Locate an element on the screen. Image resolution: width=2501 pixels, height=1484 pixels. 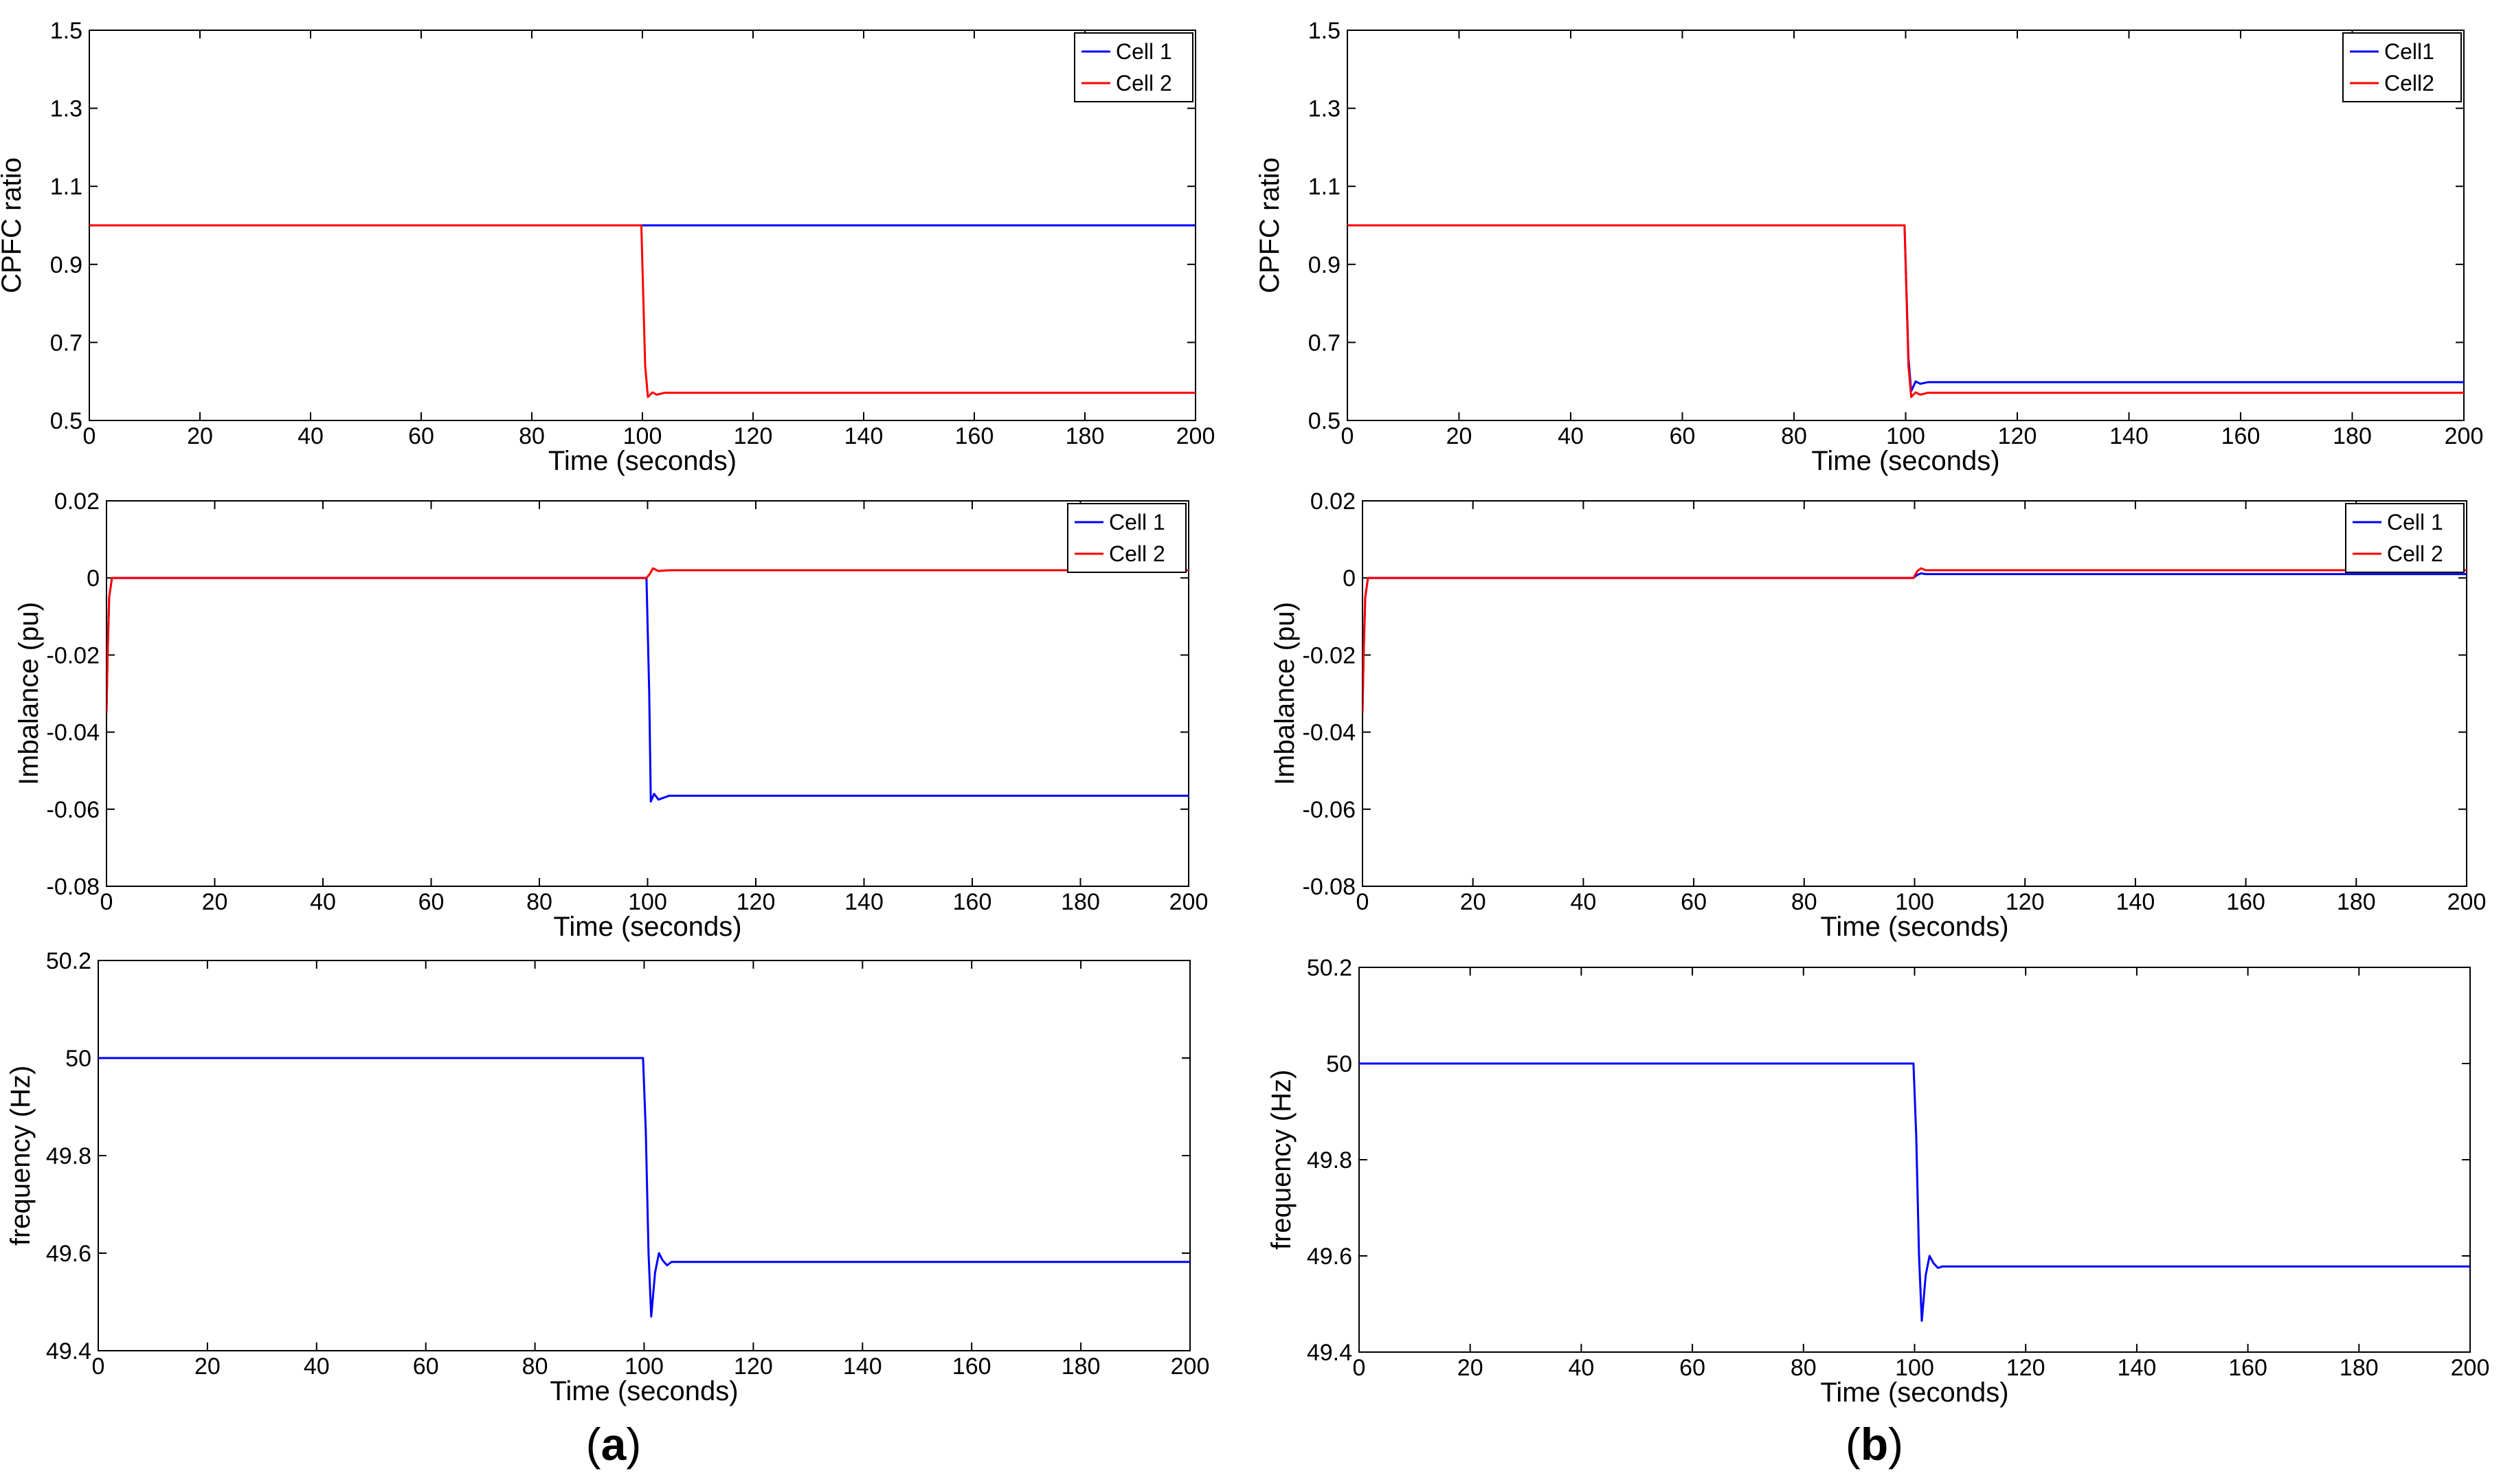
legend-label: Cell1 is located at coordinates (2409, 51).